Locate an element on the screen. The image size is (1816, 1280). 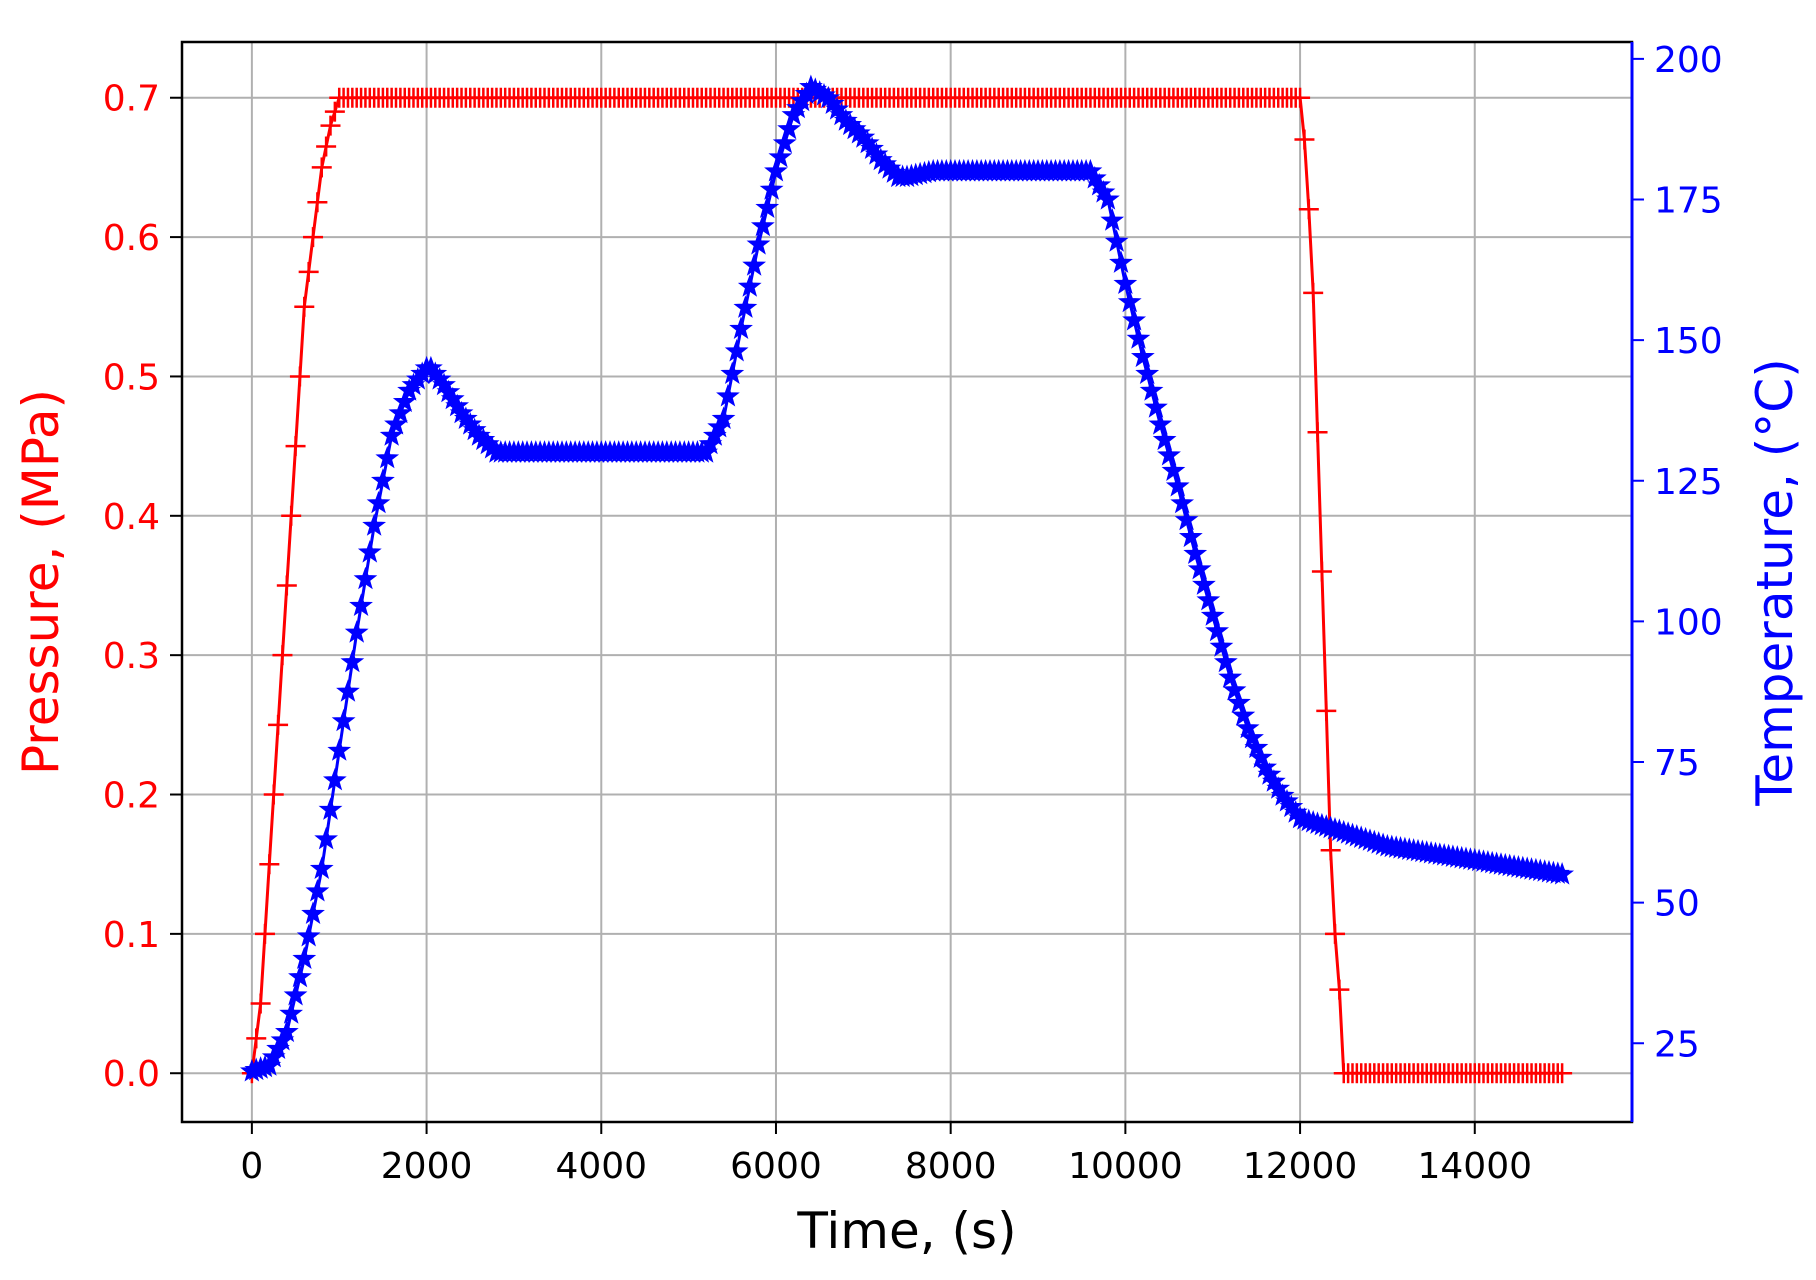
right-y-tick-label: 200 is located at coordinates (1688, 60).